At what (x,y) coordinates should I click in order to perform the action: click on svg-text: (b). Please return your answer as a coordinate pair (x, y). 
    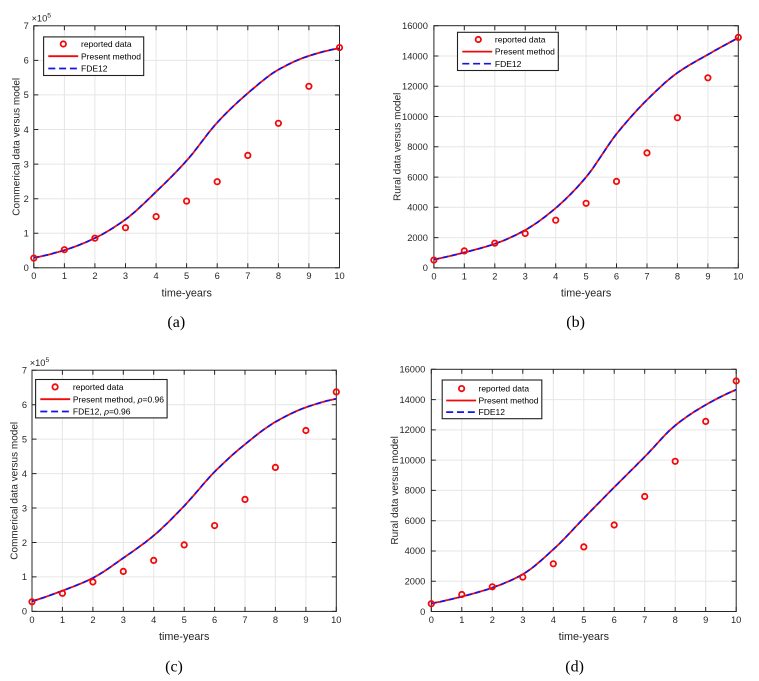
    Looking at the image, I should click on (575, 322).